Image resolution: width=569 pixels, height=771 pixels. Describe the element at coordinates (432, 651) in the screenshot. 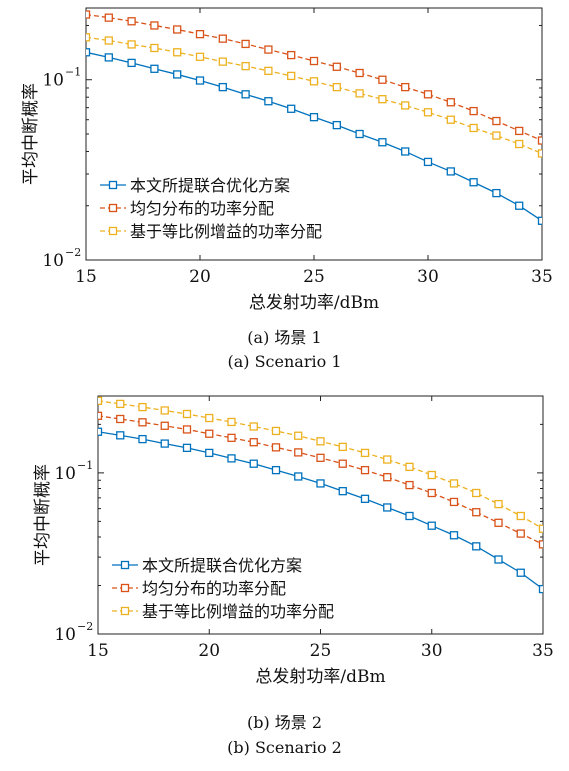

I see `x-tick-label: 30` at that location.